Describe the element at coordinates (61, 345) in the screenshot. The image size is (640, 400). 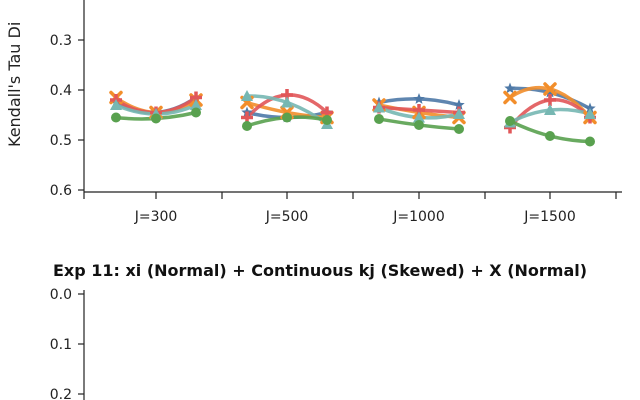
I see `y-tick-label: 0.1` at that location.